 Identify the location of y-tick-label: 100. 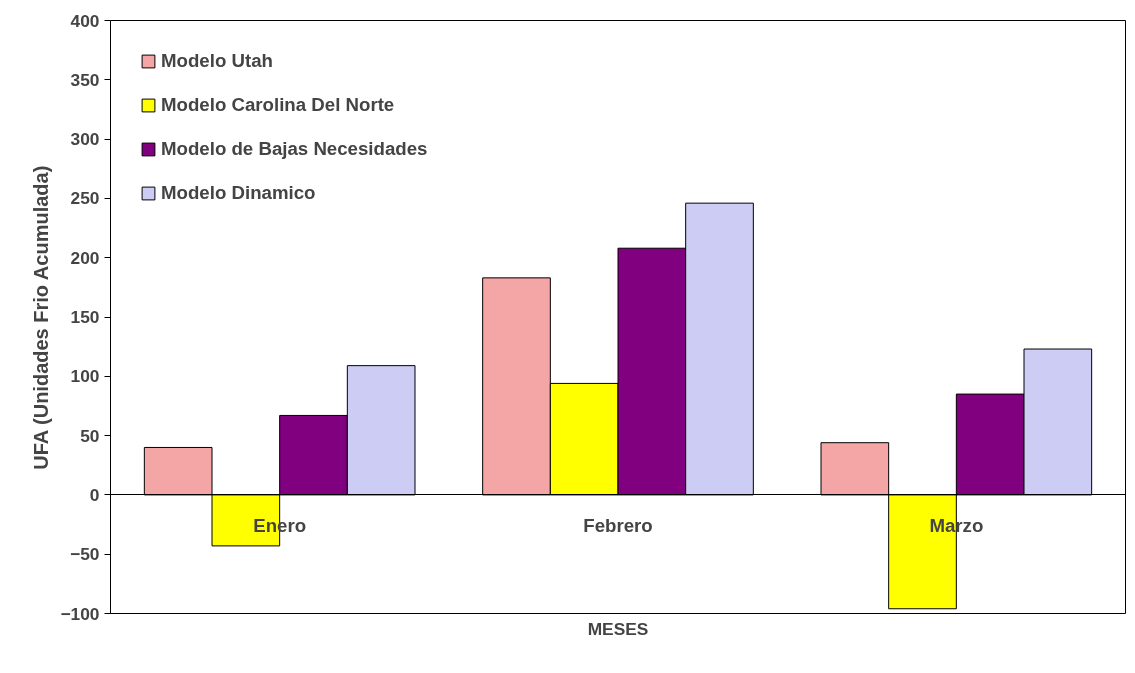
(85, 376).